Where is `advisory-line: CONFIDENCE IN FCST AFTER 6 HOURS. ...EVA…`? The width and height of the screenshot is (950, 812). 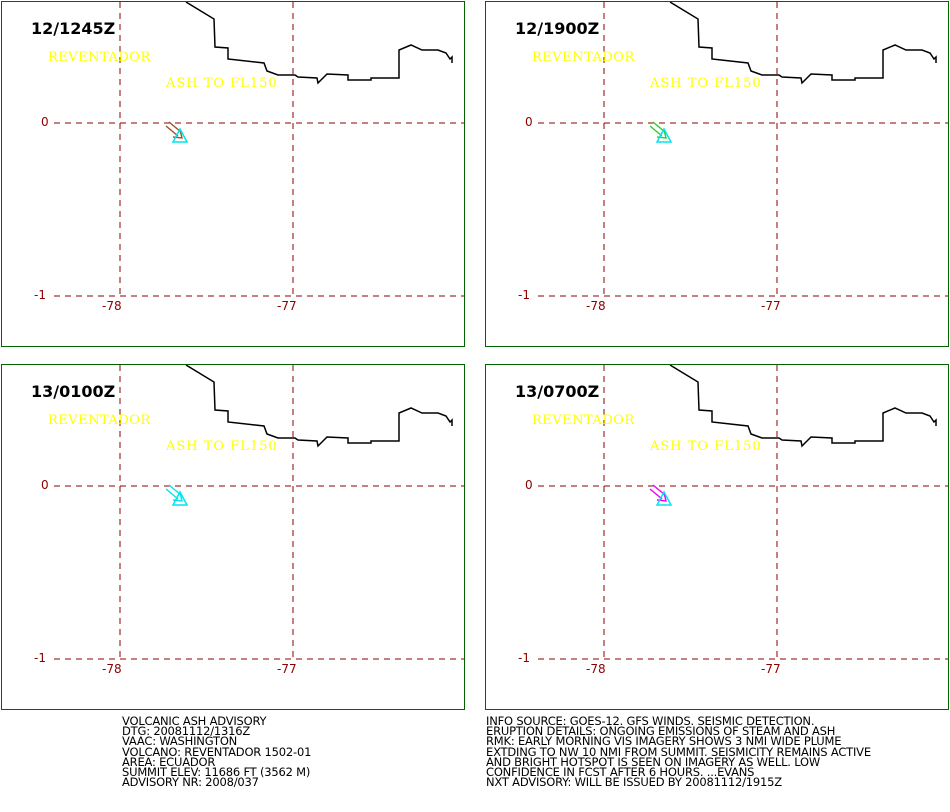
advisory-line: CONFIDENCE IN FCST AFTER 6 HOURS. ...EVA… is located at coordinates (620, 771).